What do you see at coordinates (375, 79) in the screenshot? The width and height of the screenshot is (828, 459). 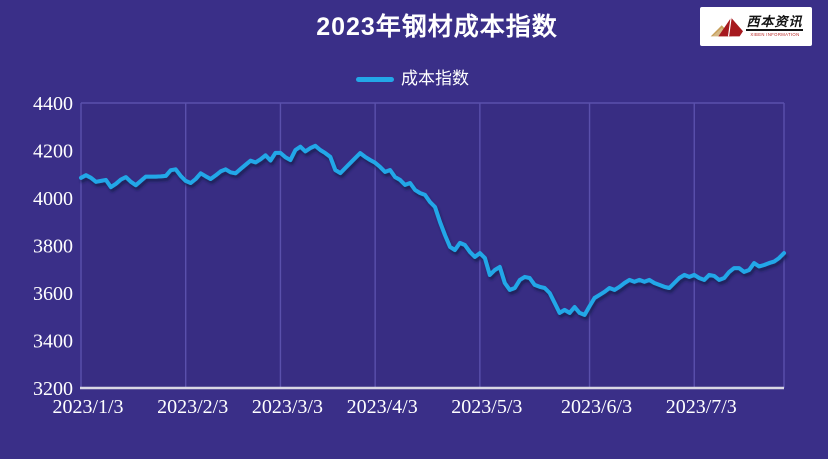 I see `legend-line-marker` at bounding box center [375, 79].